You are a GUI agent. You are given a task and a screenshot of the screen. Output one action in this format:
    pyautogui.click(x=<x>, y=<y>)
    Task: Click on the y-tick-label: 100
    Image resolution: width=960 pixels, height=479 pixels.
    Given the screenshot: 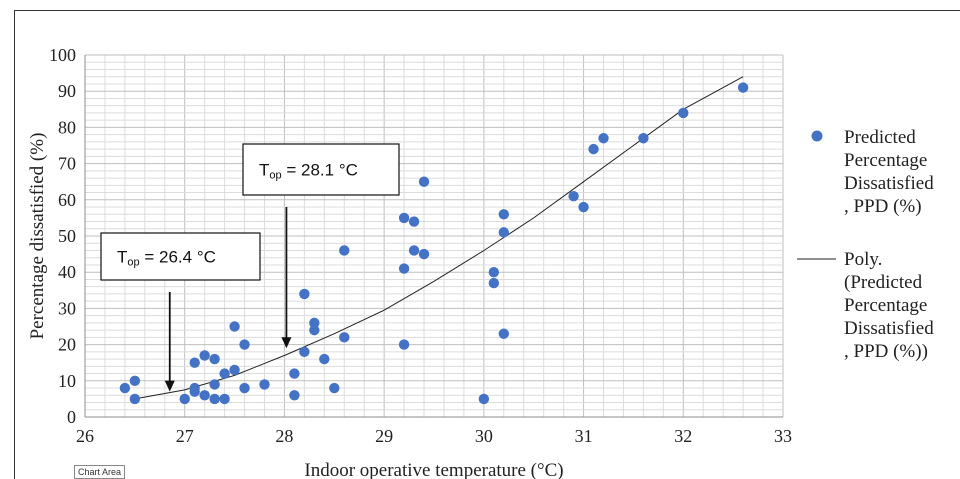 What is the action you would take?
    pyautogui.click(x=62, y=55)
    